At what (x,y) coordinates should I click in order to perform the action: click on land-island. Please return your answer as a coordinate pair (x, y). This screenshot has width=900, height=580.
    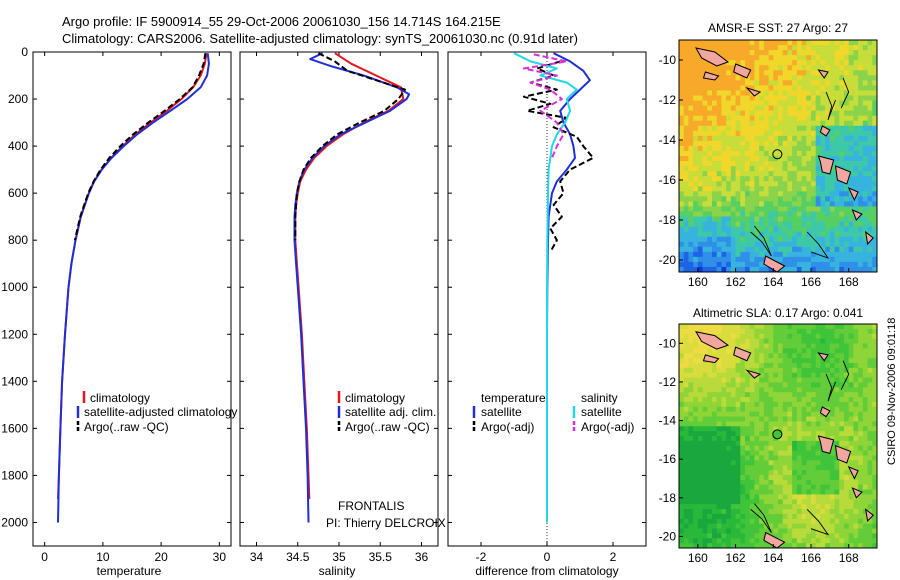
    Looking at the image, I should click on (853, 194).